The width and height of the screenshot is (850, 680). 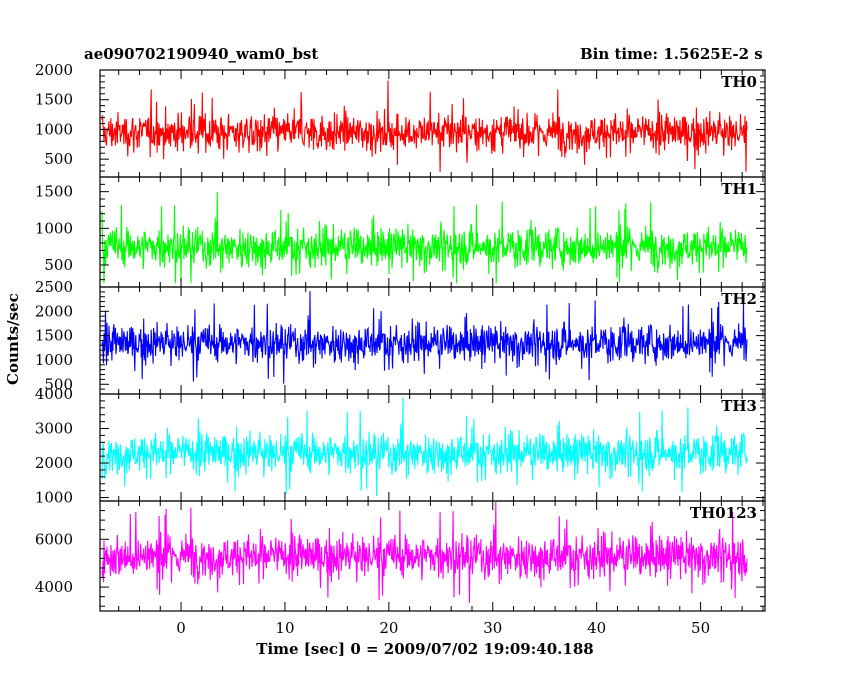 What do you see at coordinates (388, 628) in the screenshot?
I see `x-tick-label: 20` at bounding box center [388, 628].